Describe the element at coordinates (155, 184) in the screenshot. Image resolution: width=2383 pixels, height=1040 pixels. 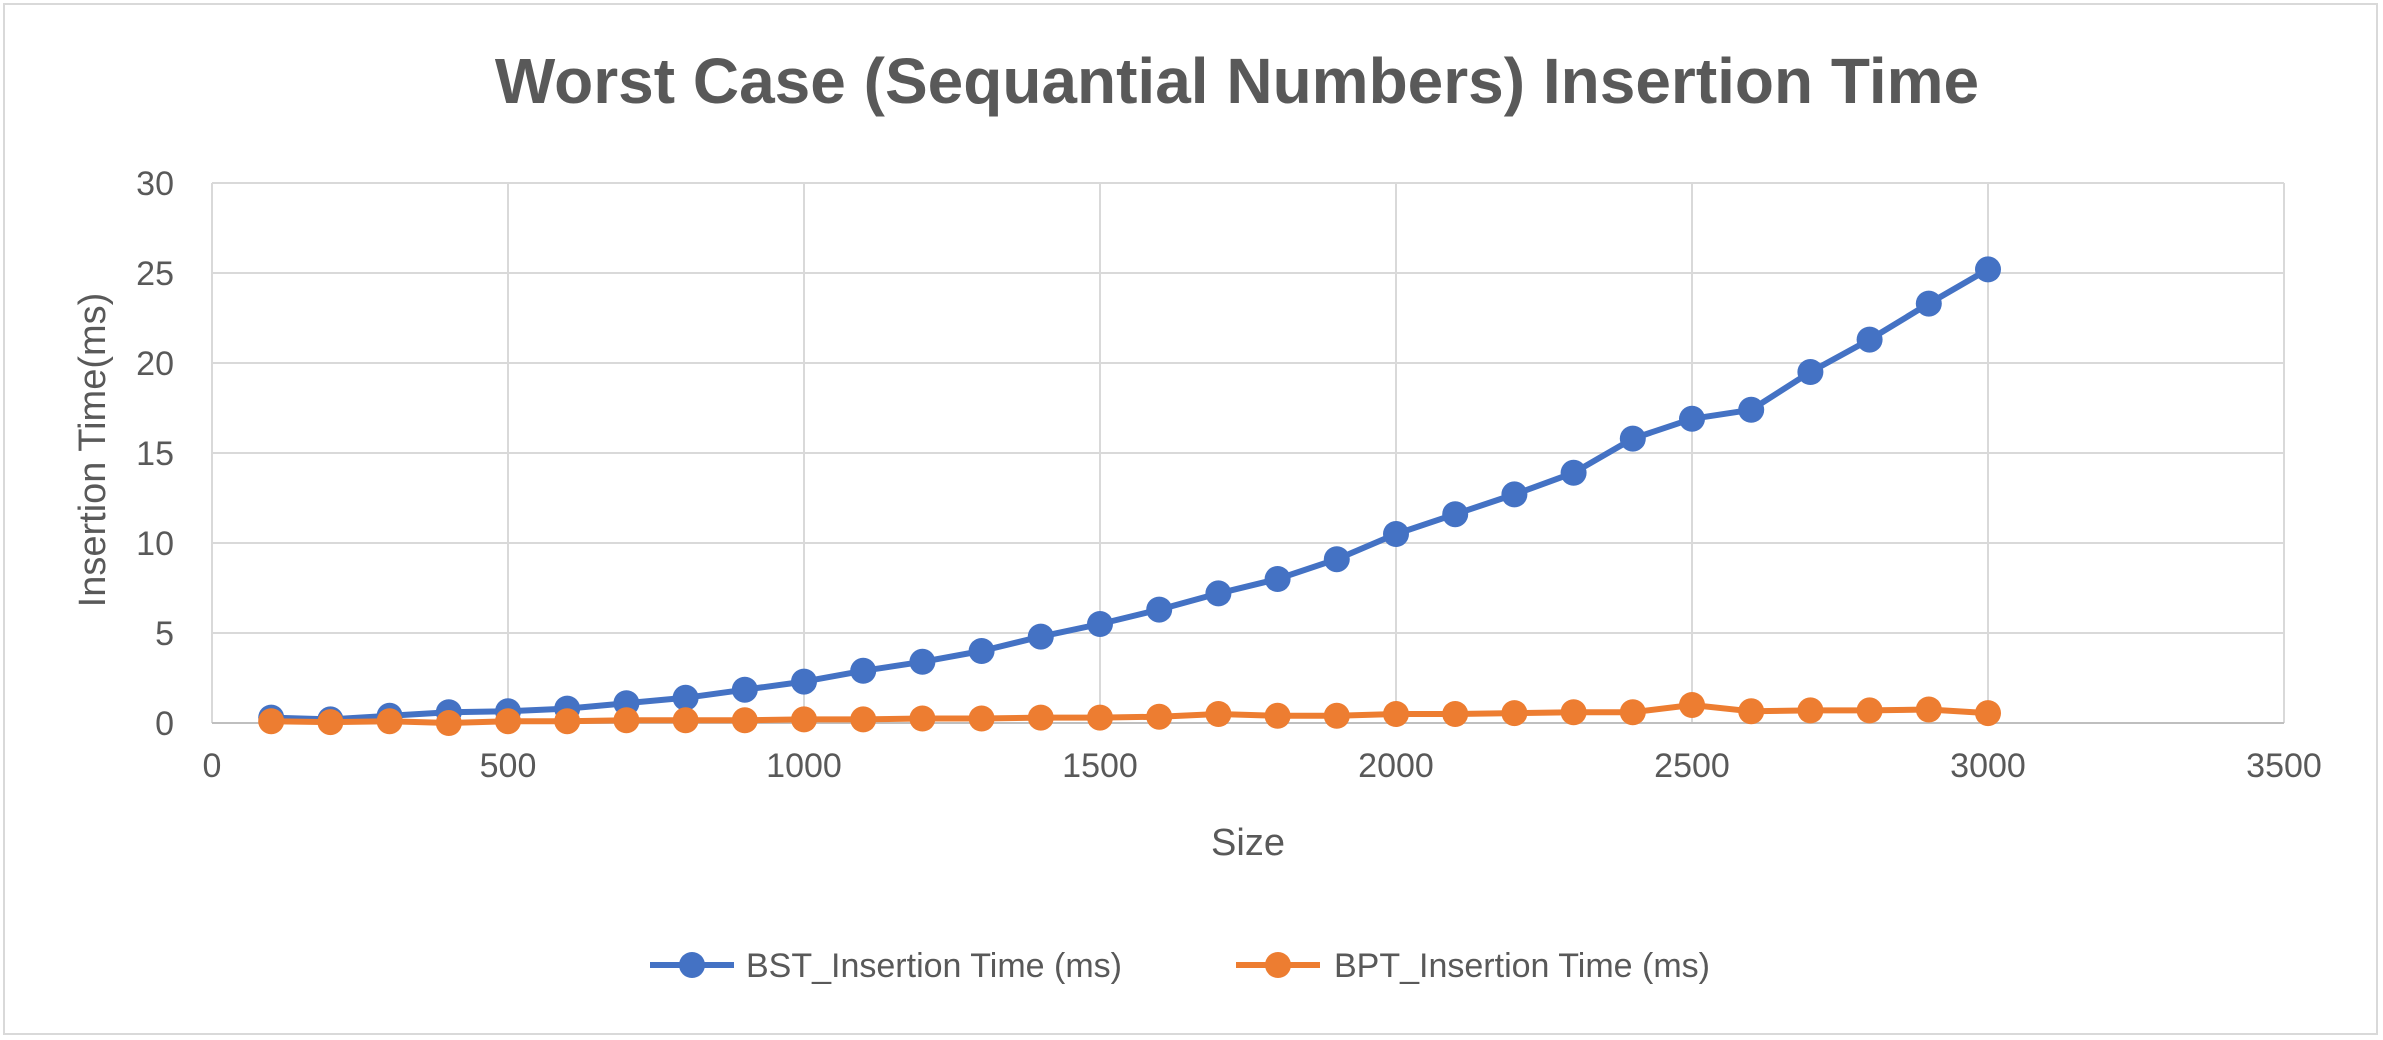
I see `y-tick-label: 30` at that location.